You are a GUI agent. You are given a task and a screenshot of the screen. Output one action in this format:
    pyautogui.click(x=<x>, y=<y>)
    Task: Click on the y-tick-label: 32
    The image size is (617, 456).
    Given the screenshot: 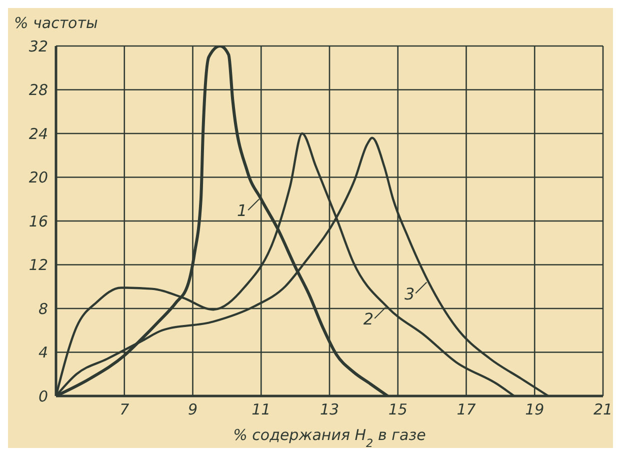 What is the action you would take?
    pyautogui.click(x=38, y=46)
    